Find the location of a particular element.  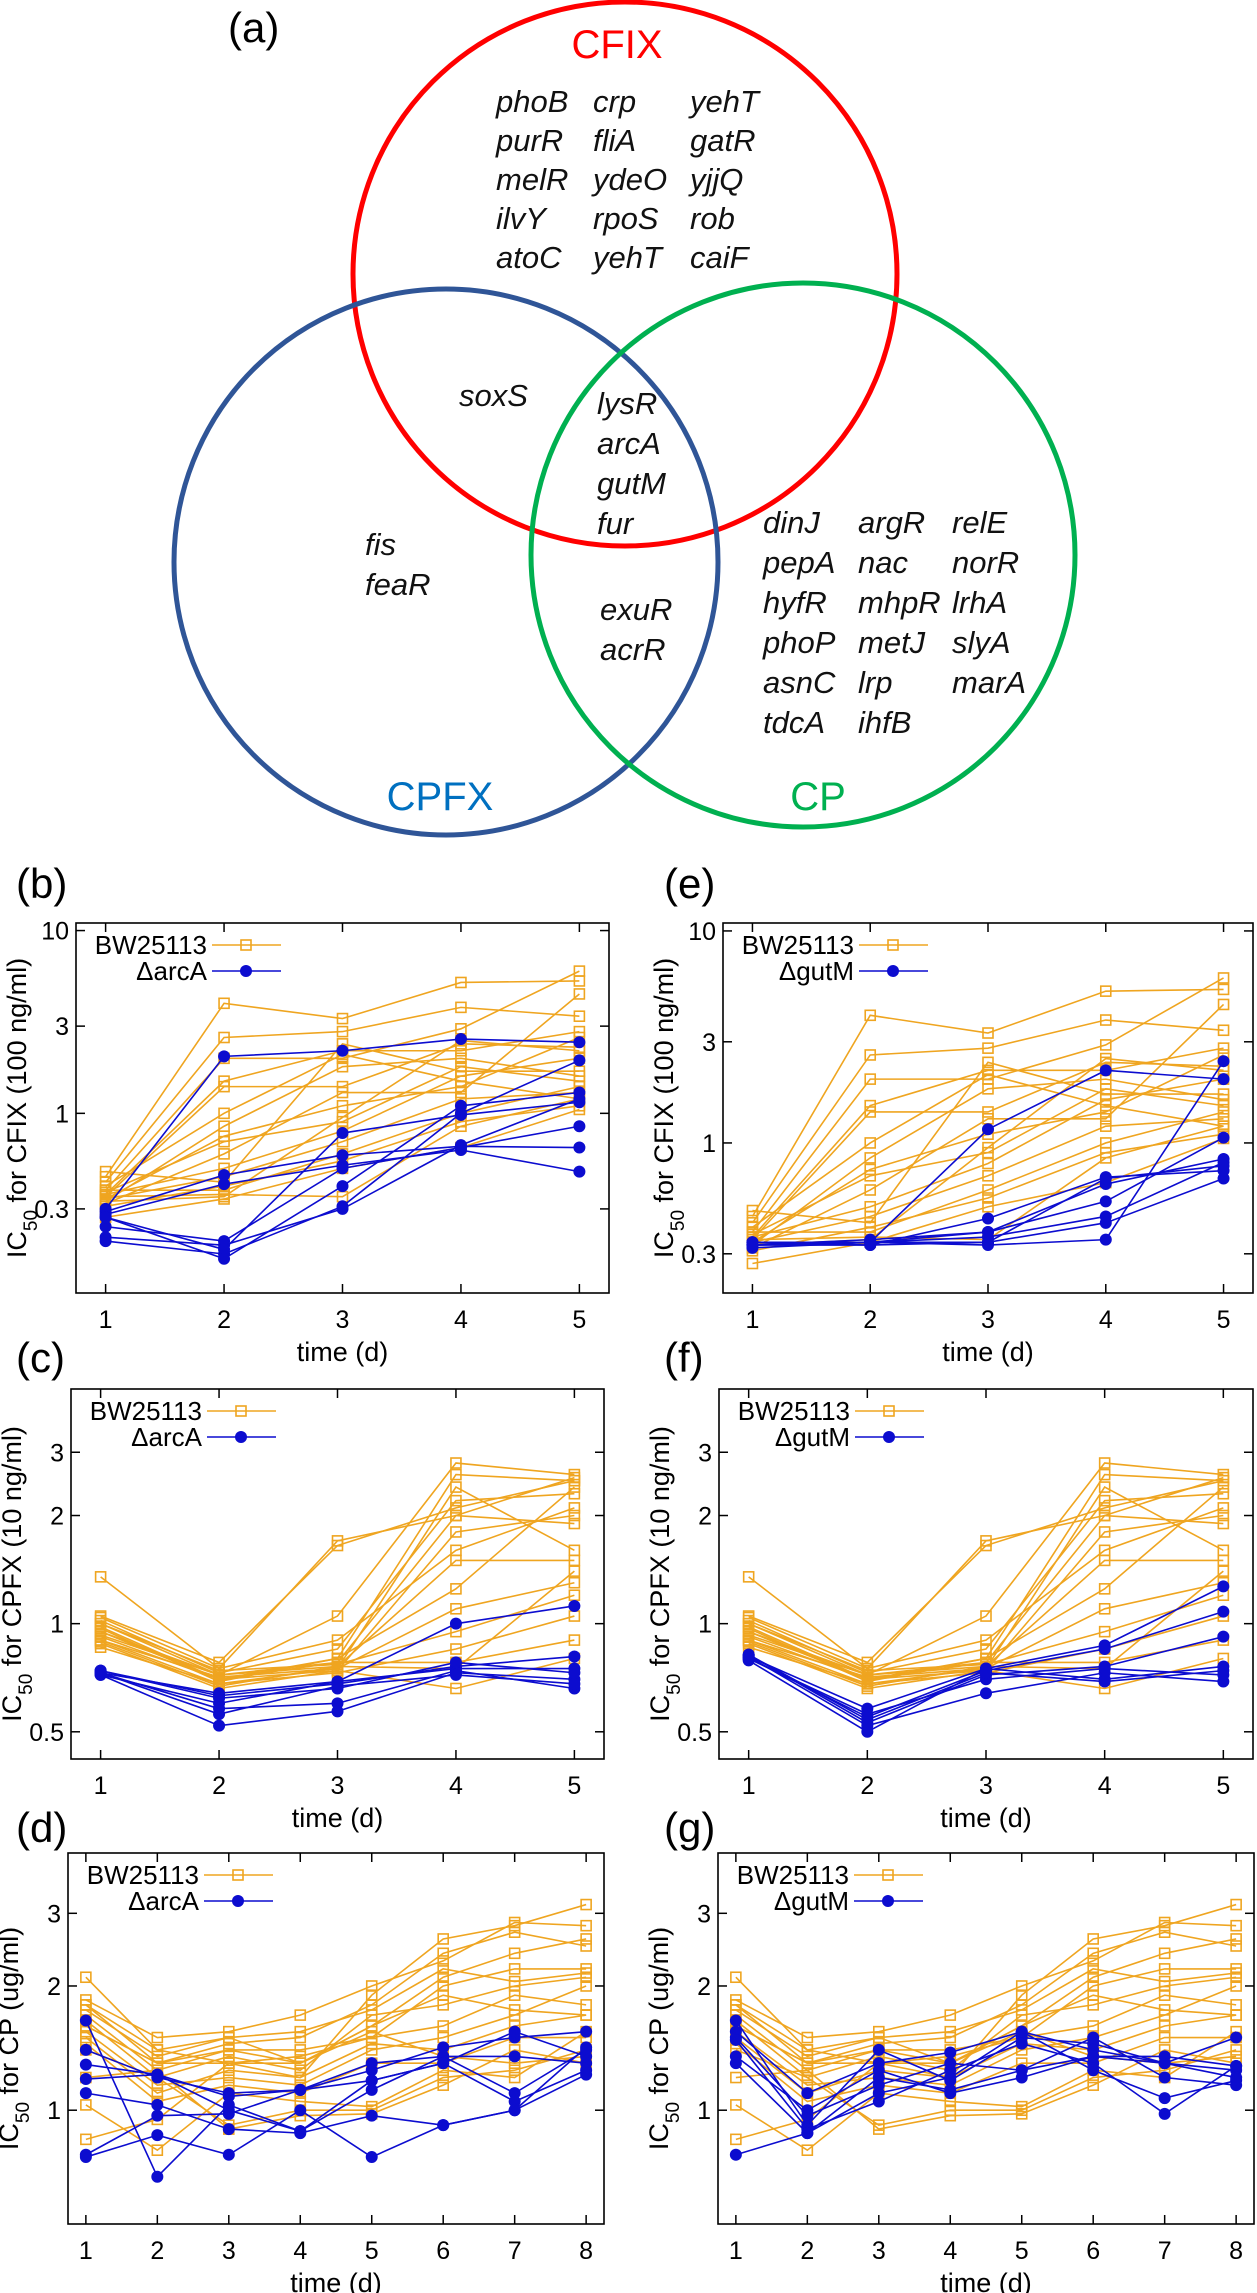

y-tick-label: 1 is located at coordinates (705, 1625).